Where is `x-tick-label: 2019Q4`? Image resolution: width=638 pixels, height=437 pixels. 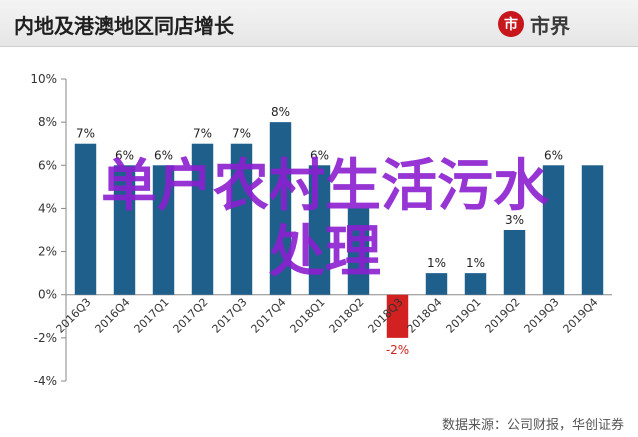
x-tick-label: 2019Q4 is located at coordinates (581, 316).